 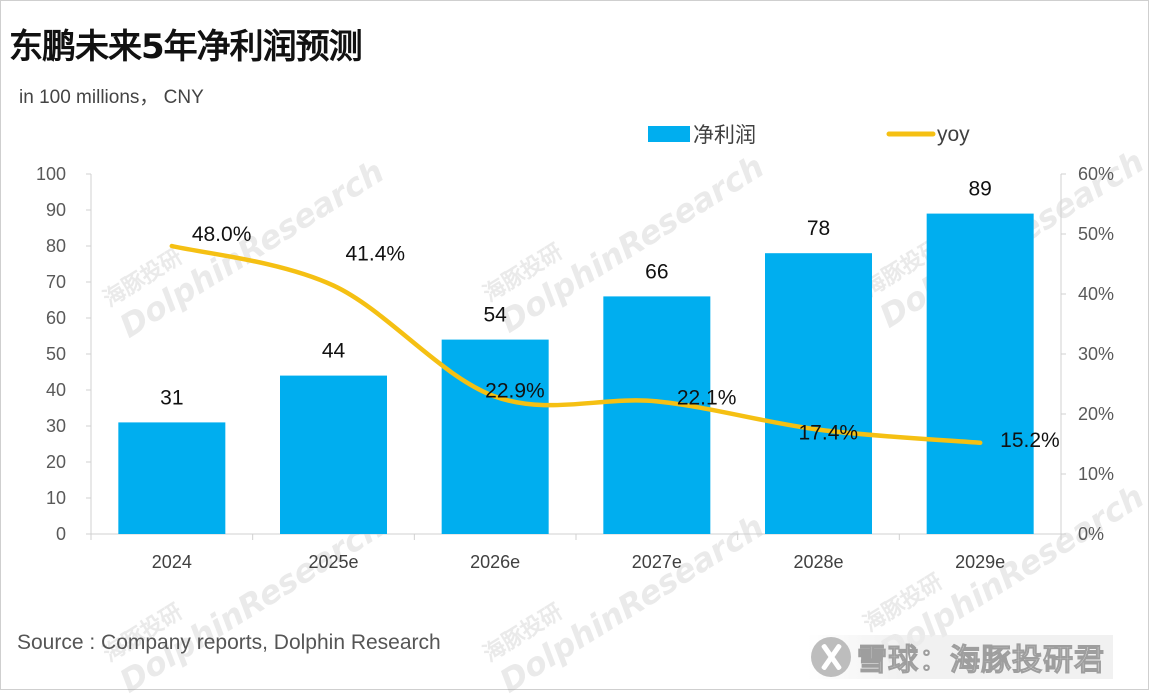 I want to click on x-tick-label: 2026e, so click(x=495, y=562).